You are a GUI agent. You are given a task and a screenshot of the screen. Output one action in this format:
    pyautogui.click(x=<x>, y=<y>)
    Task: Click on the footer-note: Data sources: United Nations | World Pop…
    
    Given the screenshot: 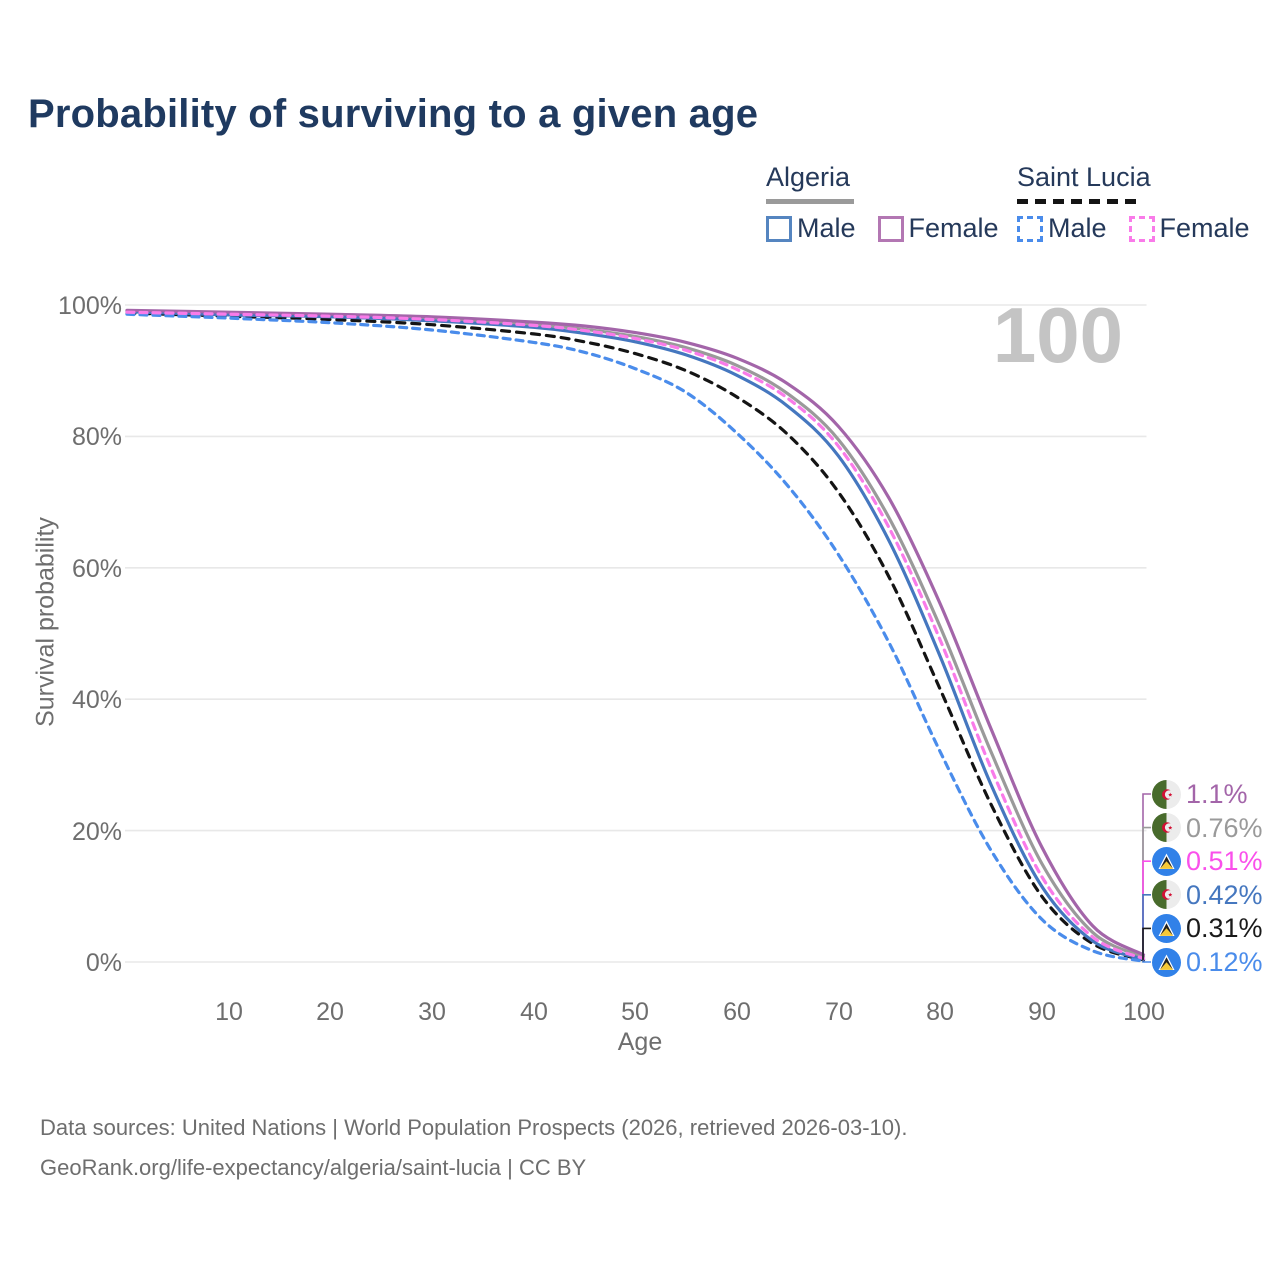 What is the action you would take?
    pyautogui.click(x=473, y=1148)
    